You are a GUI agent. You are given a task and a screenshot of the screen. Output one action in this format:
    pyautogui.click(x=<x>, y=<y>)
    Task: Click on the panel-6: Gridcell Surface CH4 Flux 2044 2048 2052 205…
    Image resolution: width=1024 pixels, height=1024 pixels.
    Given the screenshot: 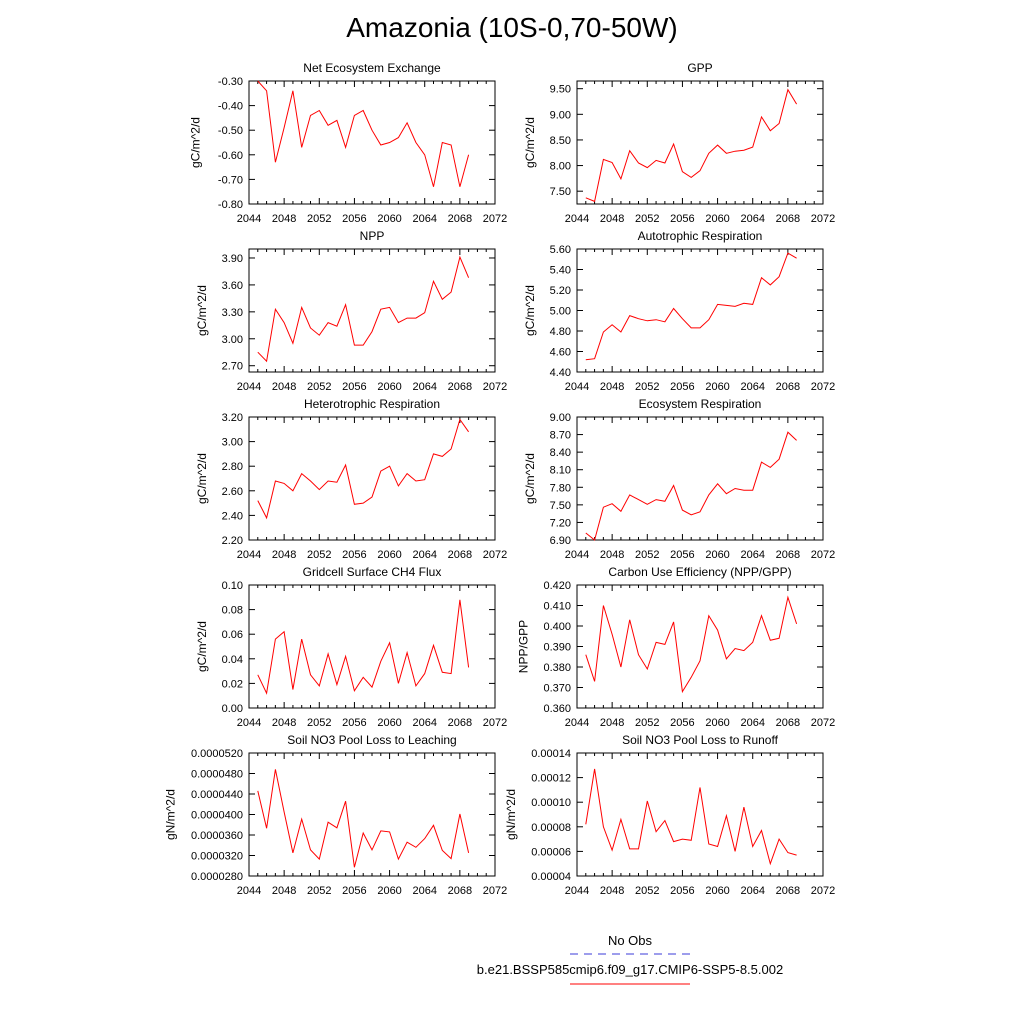 What is the action you would take?
    pyautogui.click(x=351, y=647)
    